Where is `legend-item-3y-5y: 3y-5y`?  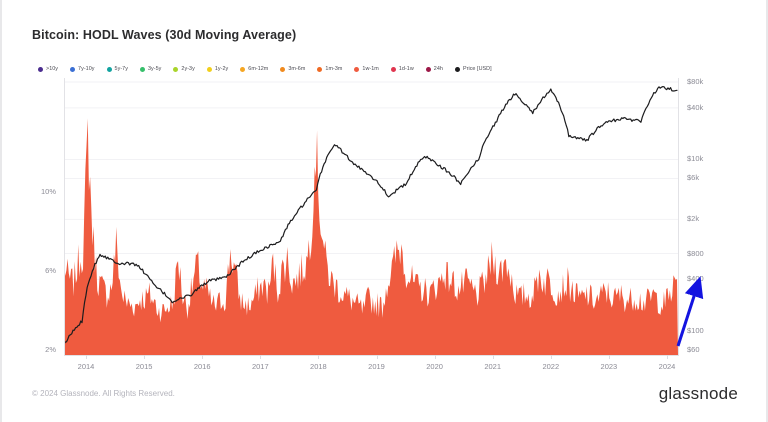
legend-item-3y-5y: 3y-5y is located at coordinates (150, 69).